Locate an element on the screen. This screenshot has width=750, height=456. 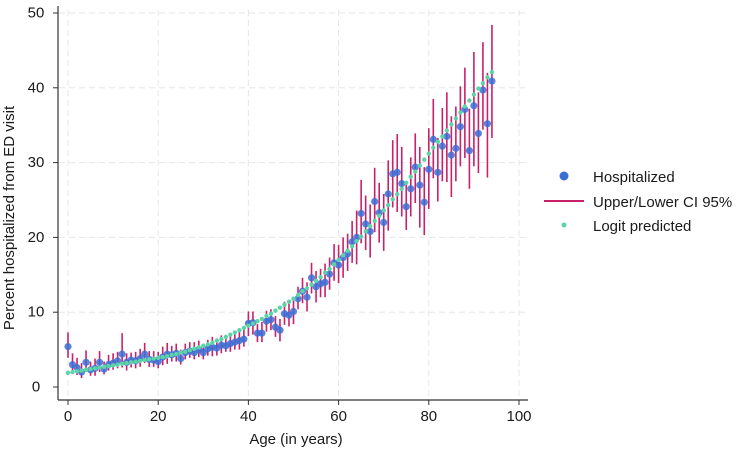
y-tick-label: 50 is located at coordinates (36, 13).